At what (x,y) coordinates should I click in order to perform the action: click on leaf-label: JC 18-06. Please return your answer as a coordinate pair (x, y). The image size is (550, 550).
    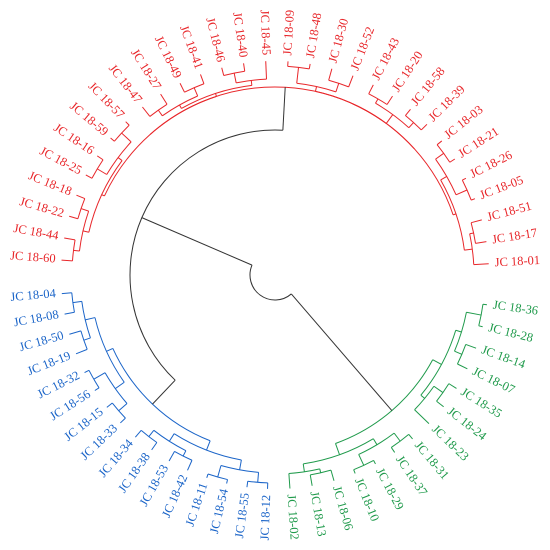
    Looking at the image, I should click on (343, 508).